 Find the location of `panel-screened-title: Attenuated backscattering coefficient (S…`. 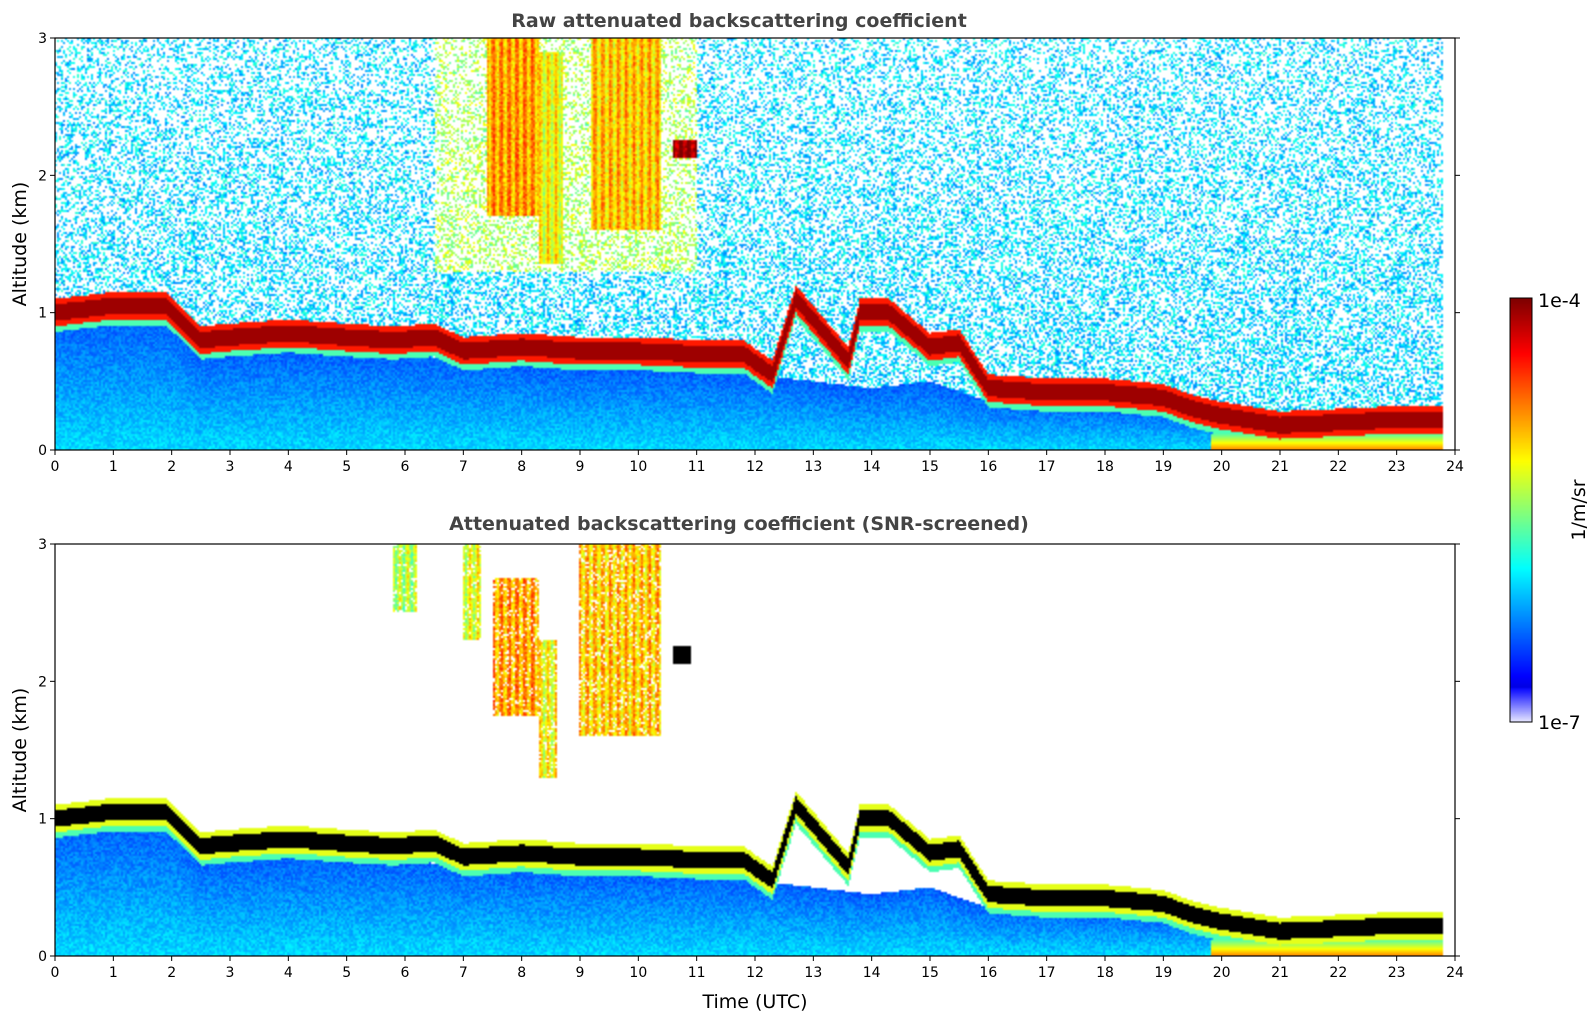

panel-screened-title: Attenuated backscattering coefficient (S… is located at coordinates (739, 524).